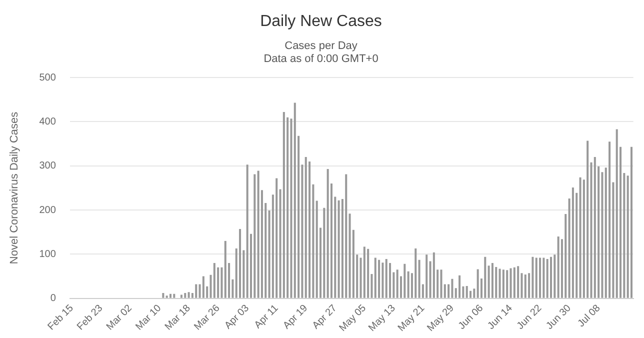  What do you see at coordinates (149, 317) in the screenshot?
I see `x-tick-label: Mar 10` at bounding box center [149, 317].